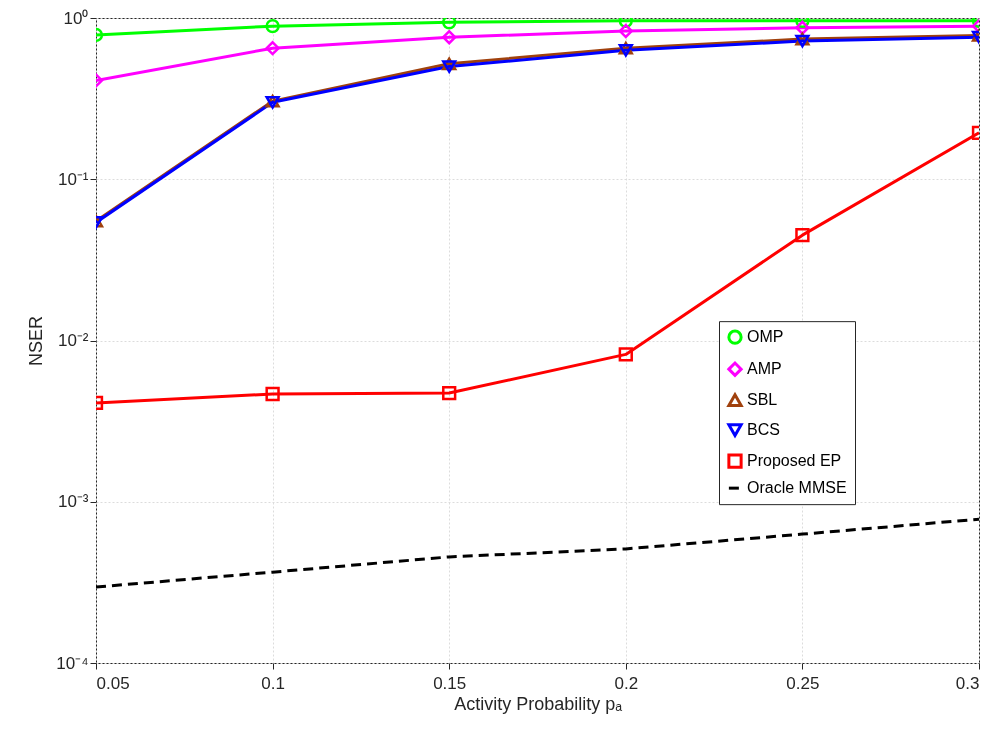 The width and height of the screenshot is (1001, 749). I want to click on legend-label: BCS, so click(763, 430).